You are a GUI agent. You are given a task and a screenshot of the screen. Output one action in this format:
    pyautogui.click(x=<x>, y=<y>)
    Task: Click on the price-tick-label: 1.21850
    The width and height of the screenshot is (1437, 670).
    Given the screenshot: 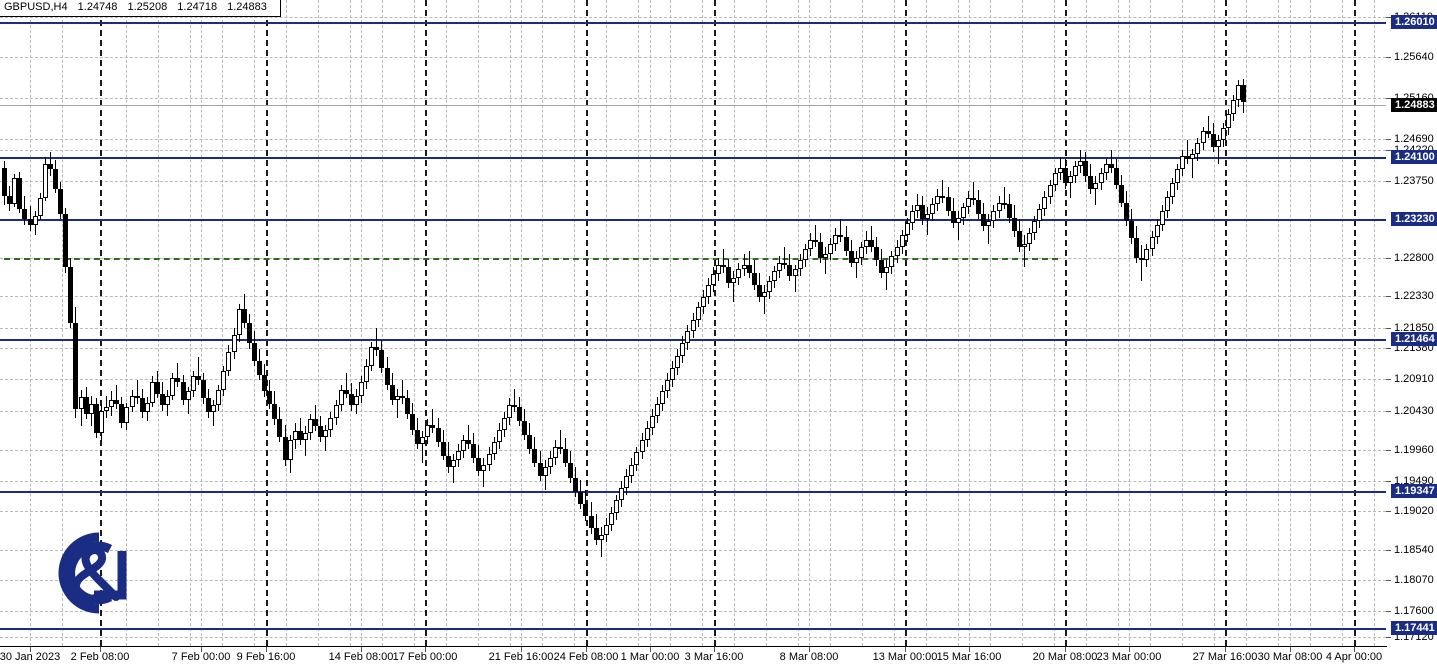 What is the action you would take?
    pyautogui.click(x=1414, y=328)
    